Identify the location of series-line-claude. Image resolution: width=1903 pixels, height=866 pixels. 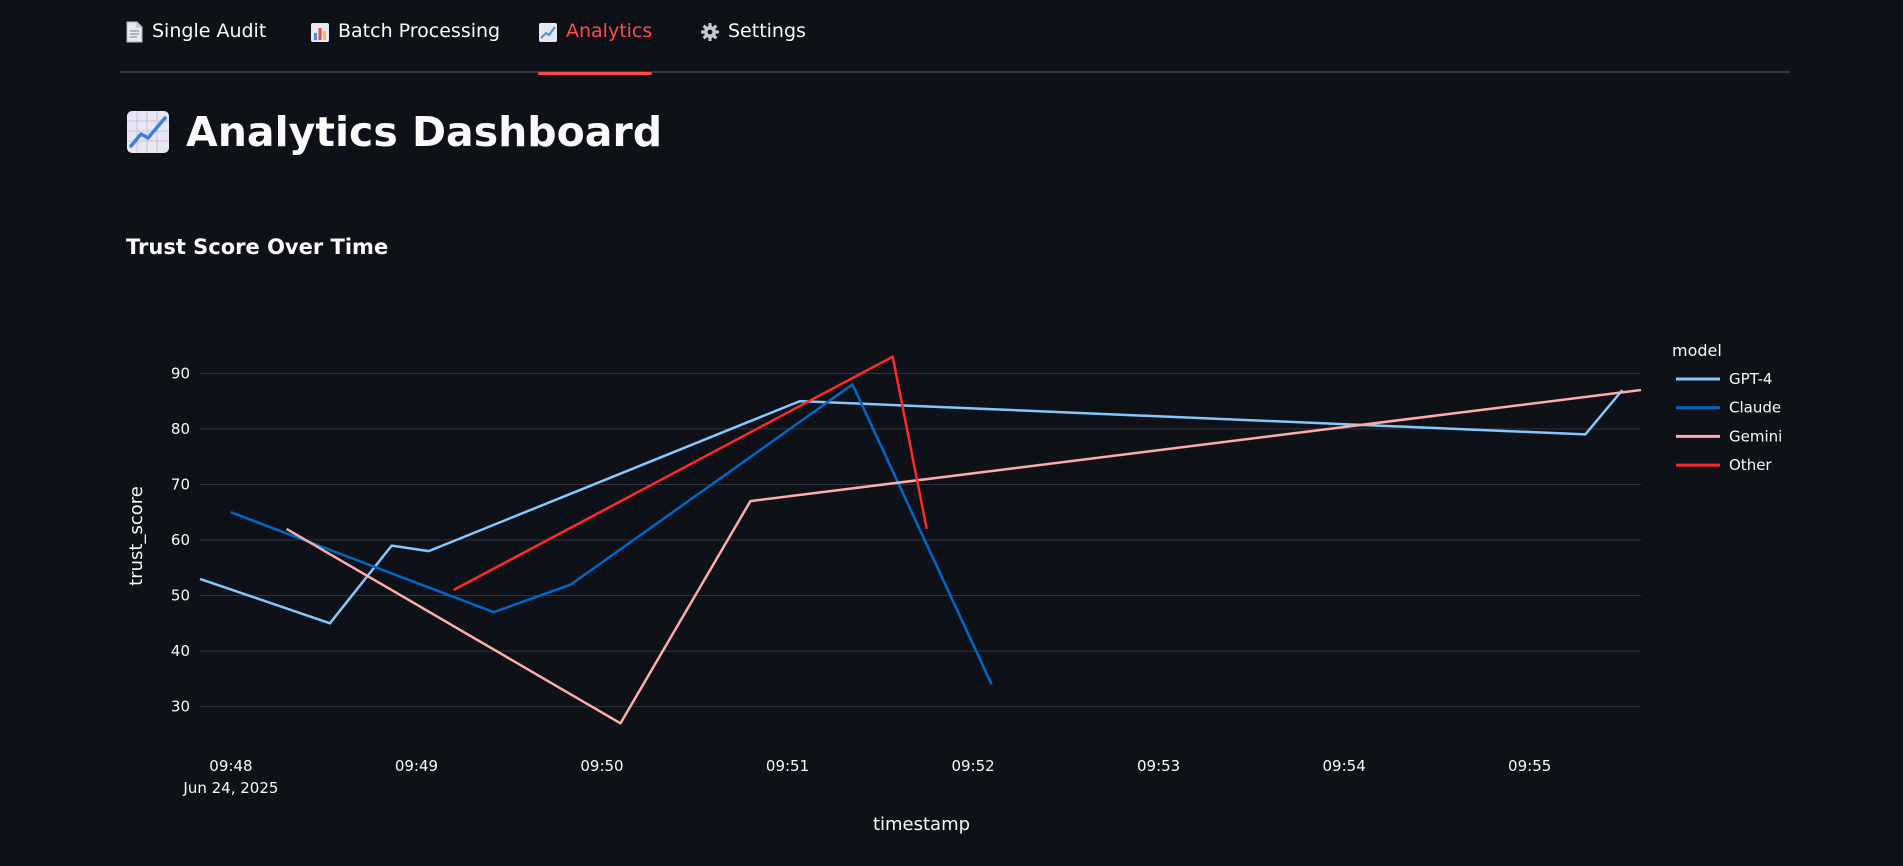
(611, 534).